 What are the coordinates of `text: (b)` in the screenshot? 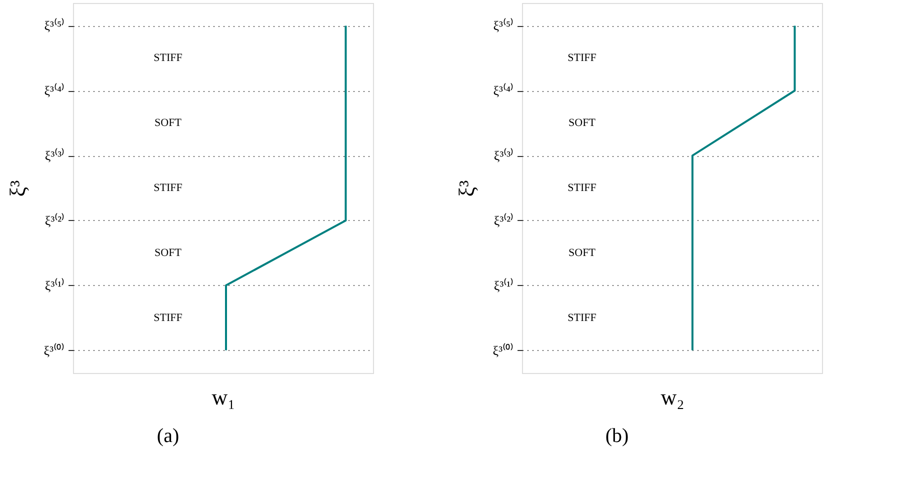 It's located at (617, 436).